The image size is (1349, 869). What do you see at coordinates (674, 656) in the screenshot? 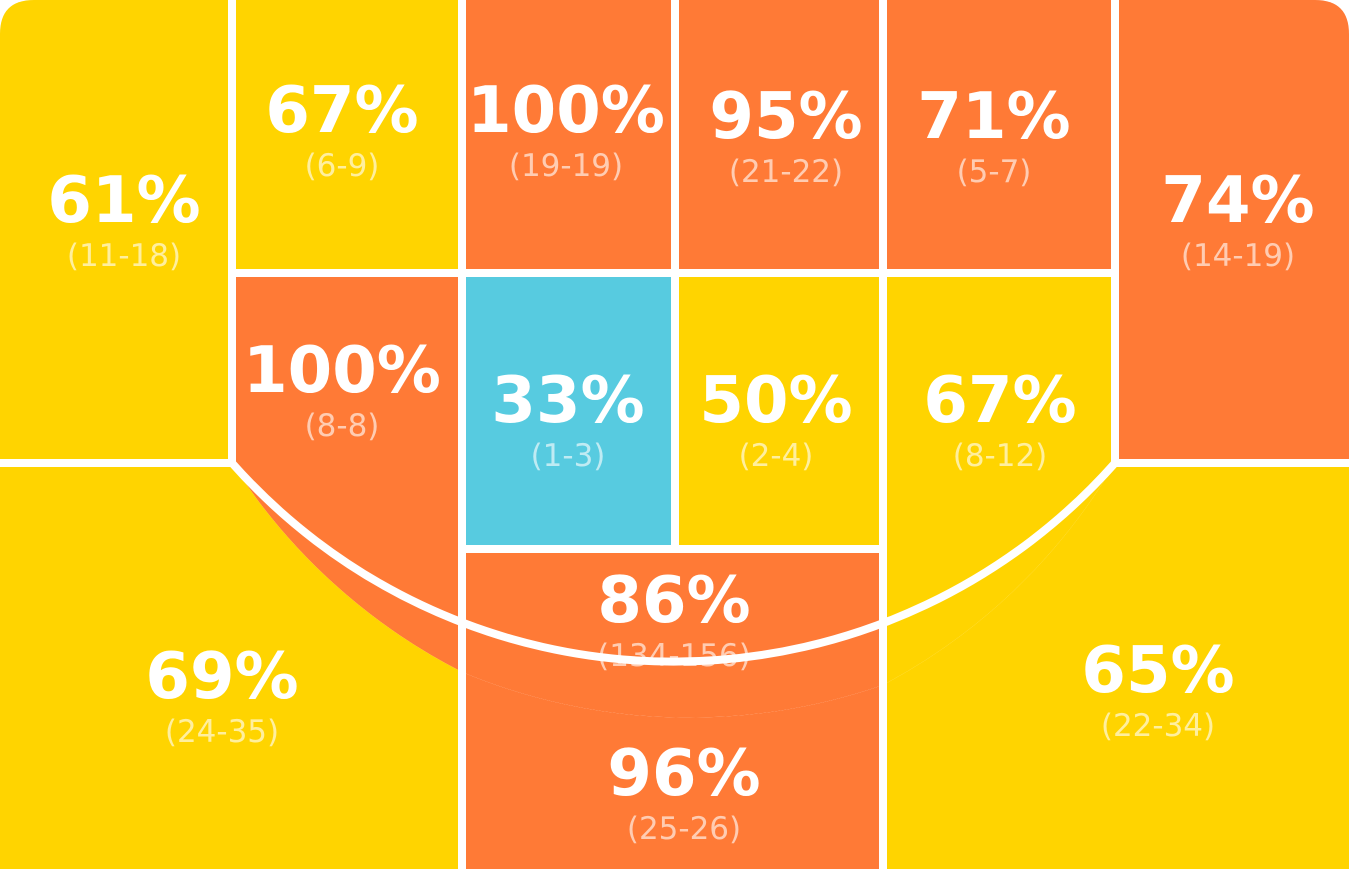
I see `zone-count-top-key: (134-156)` at bounding box center [674, 656].